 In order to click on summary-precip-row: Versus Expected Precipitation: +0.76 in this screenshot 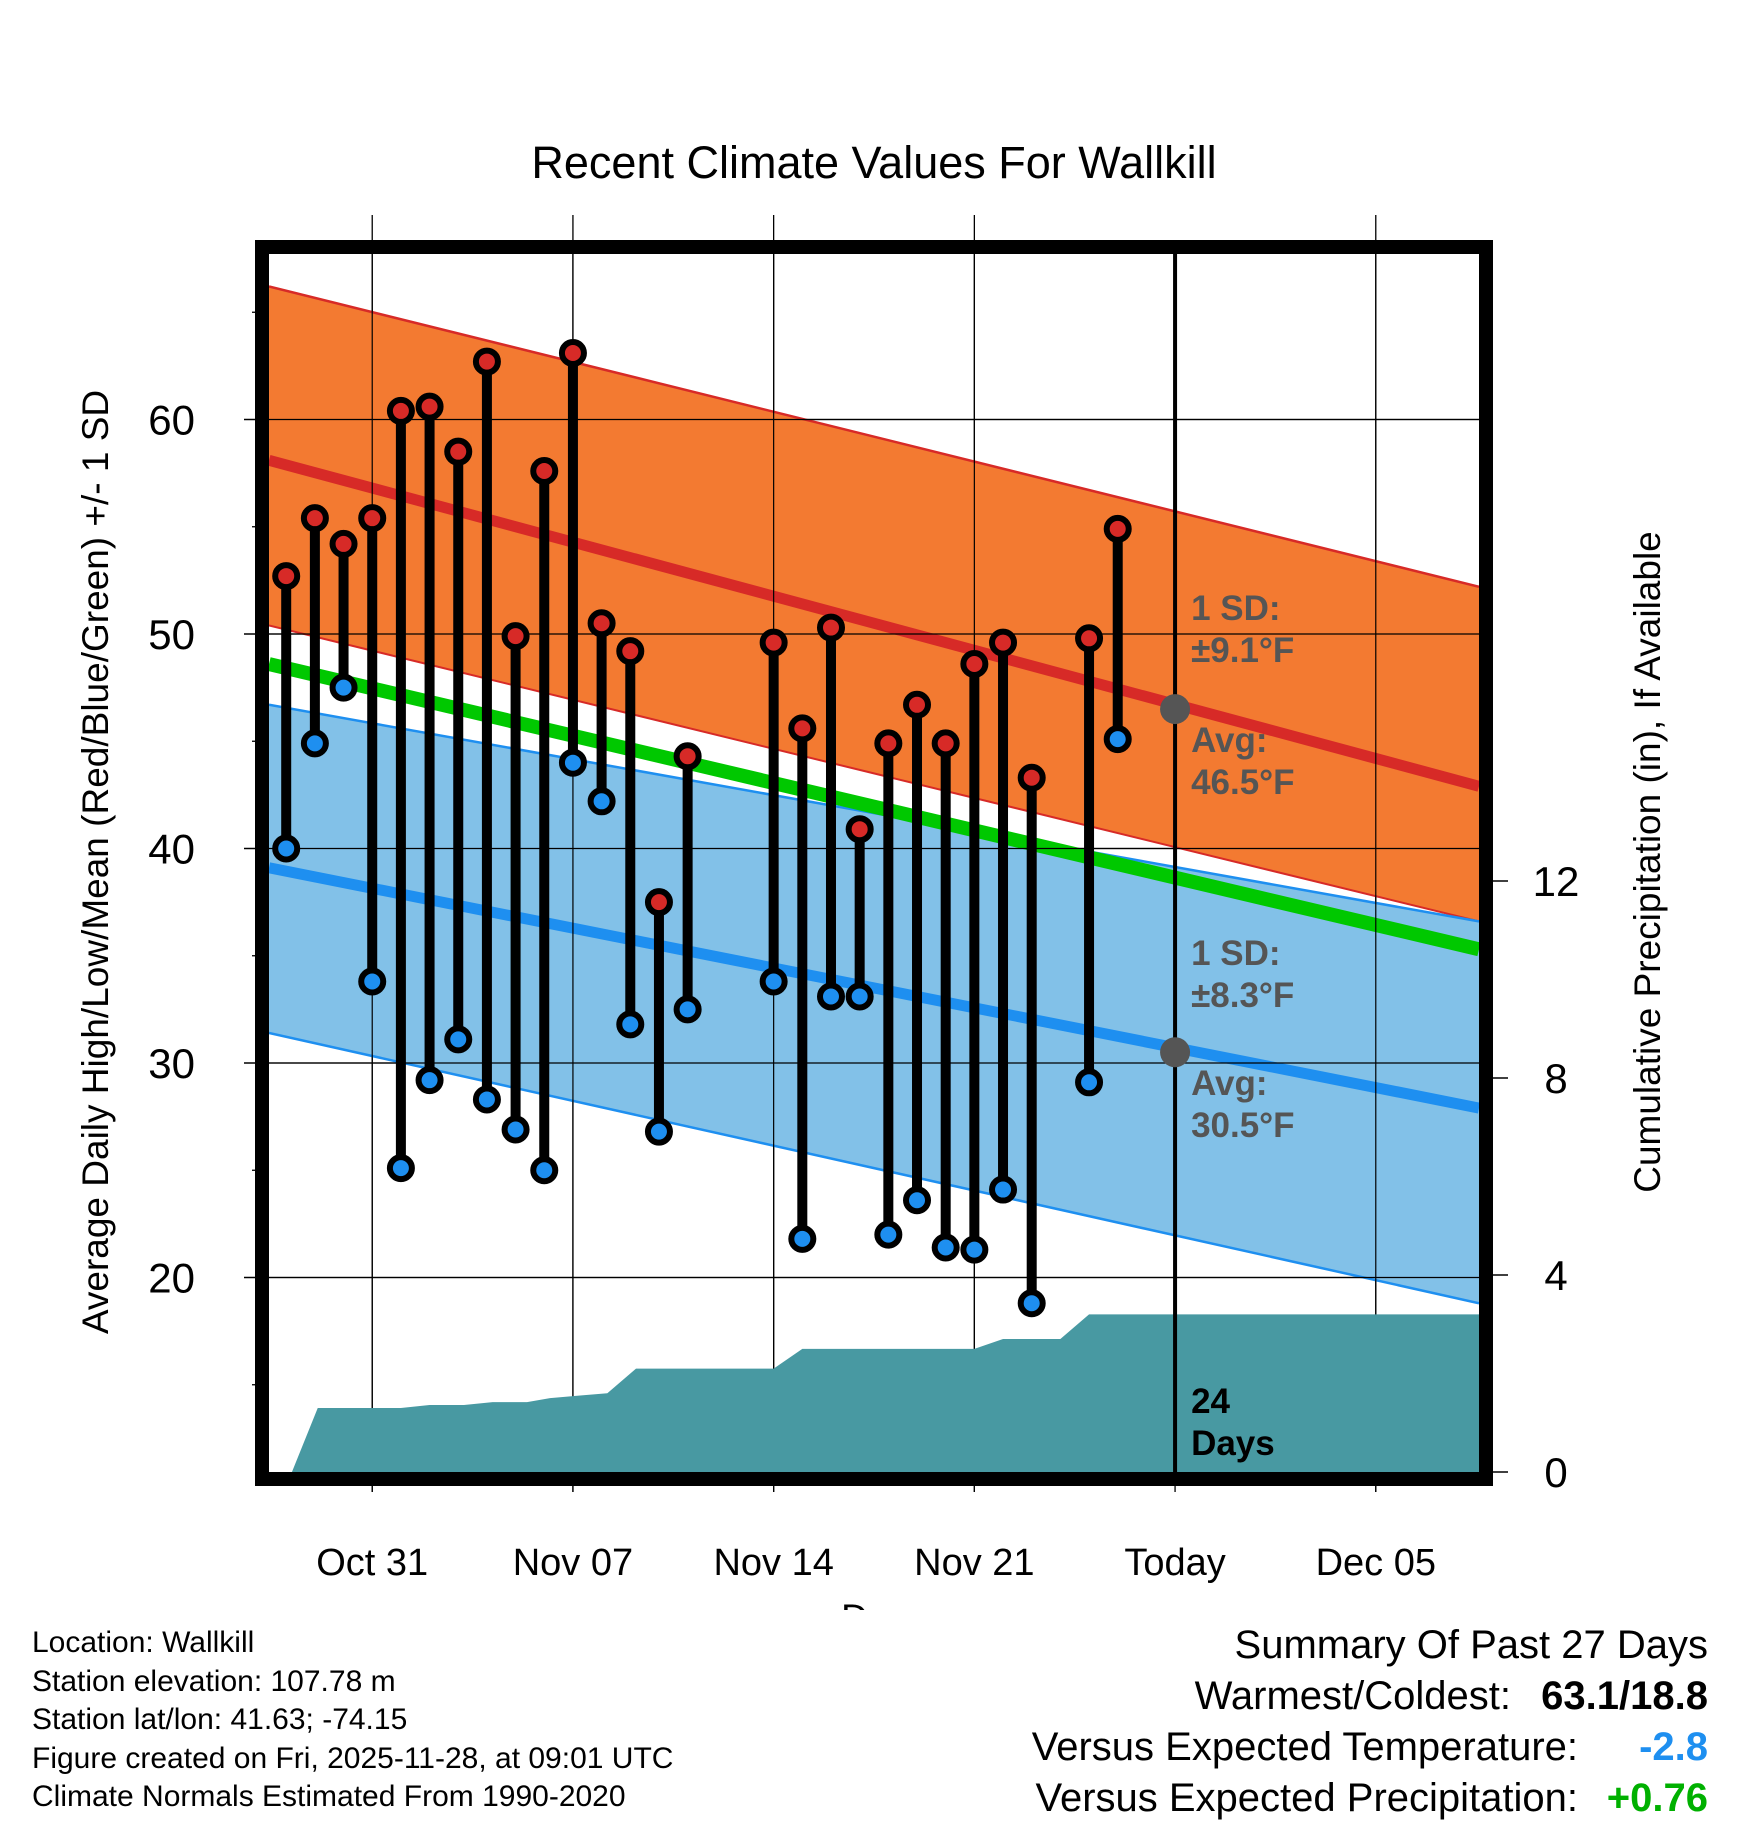, I will do `click(1370, 1798)`.